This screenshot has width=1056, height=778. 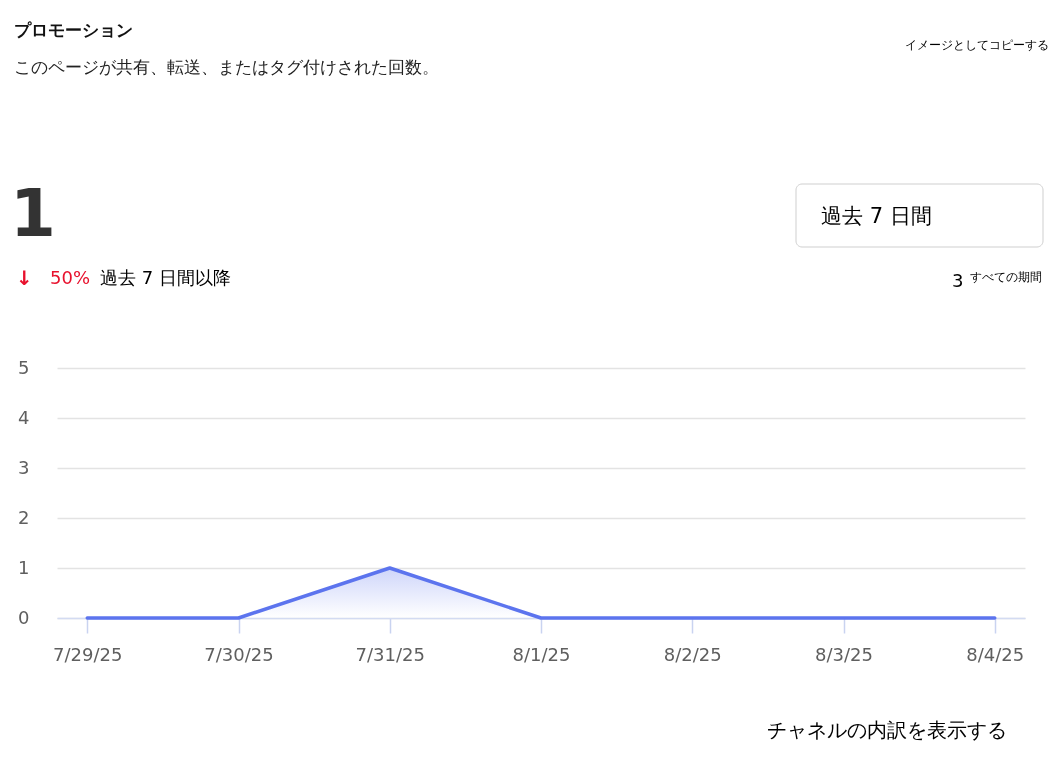 What do you see at coordinates (977, 45) in the screenshot?
I see `text: イメージとしてコピーする` at bounding box center [977, 45].